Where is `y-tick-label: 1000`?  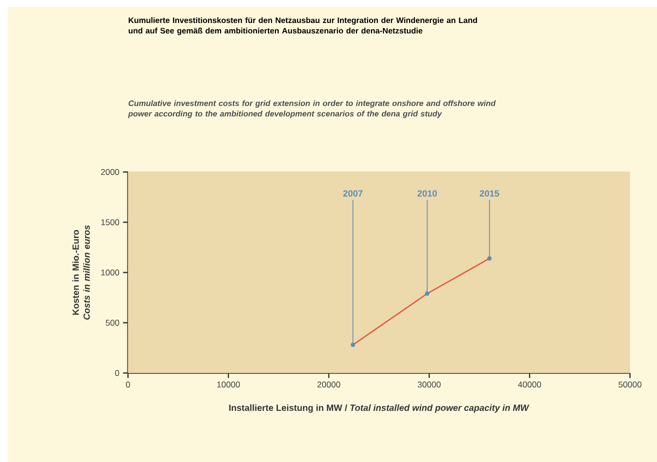
y-tick-label: 1000 is located at coordinates (110, 273).